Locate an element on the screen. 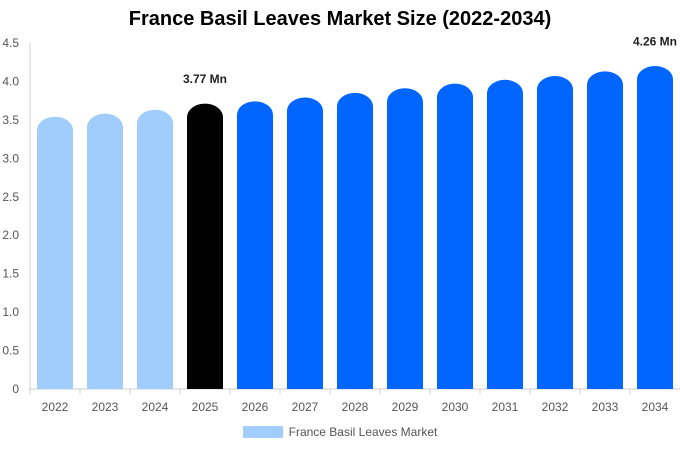 Image resolution: width=680 pixels, height=450 pixels. x-tick-label: 2027 is located at coordinates (305, 407).